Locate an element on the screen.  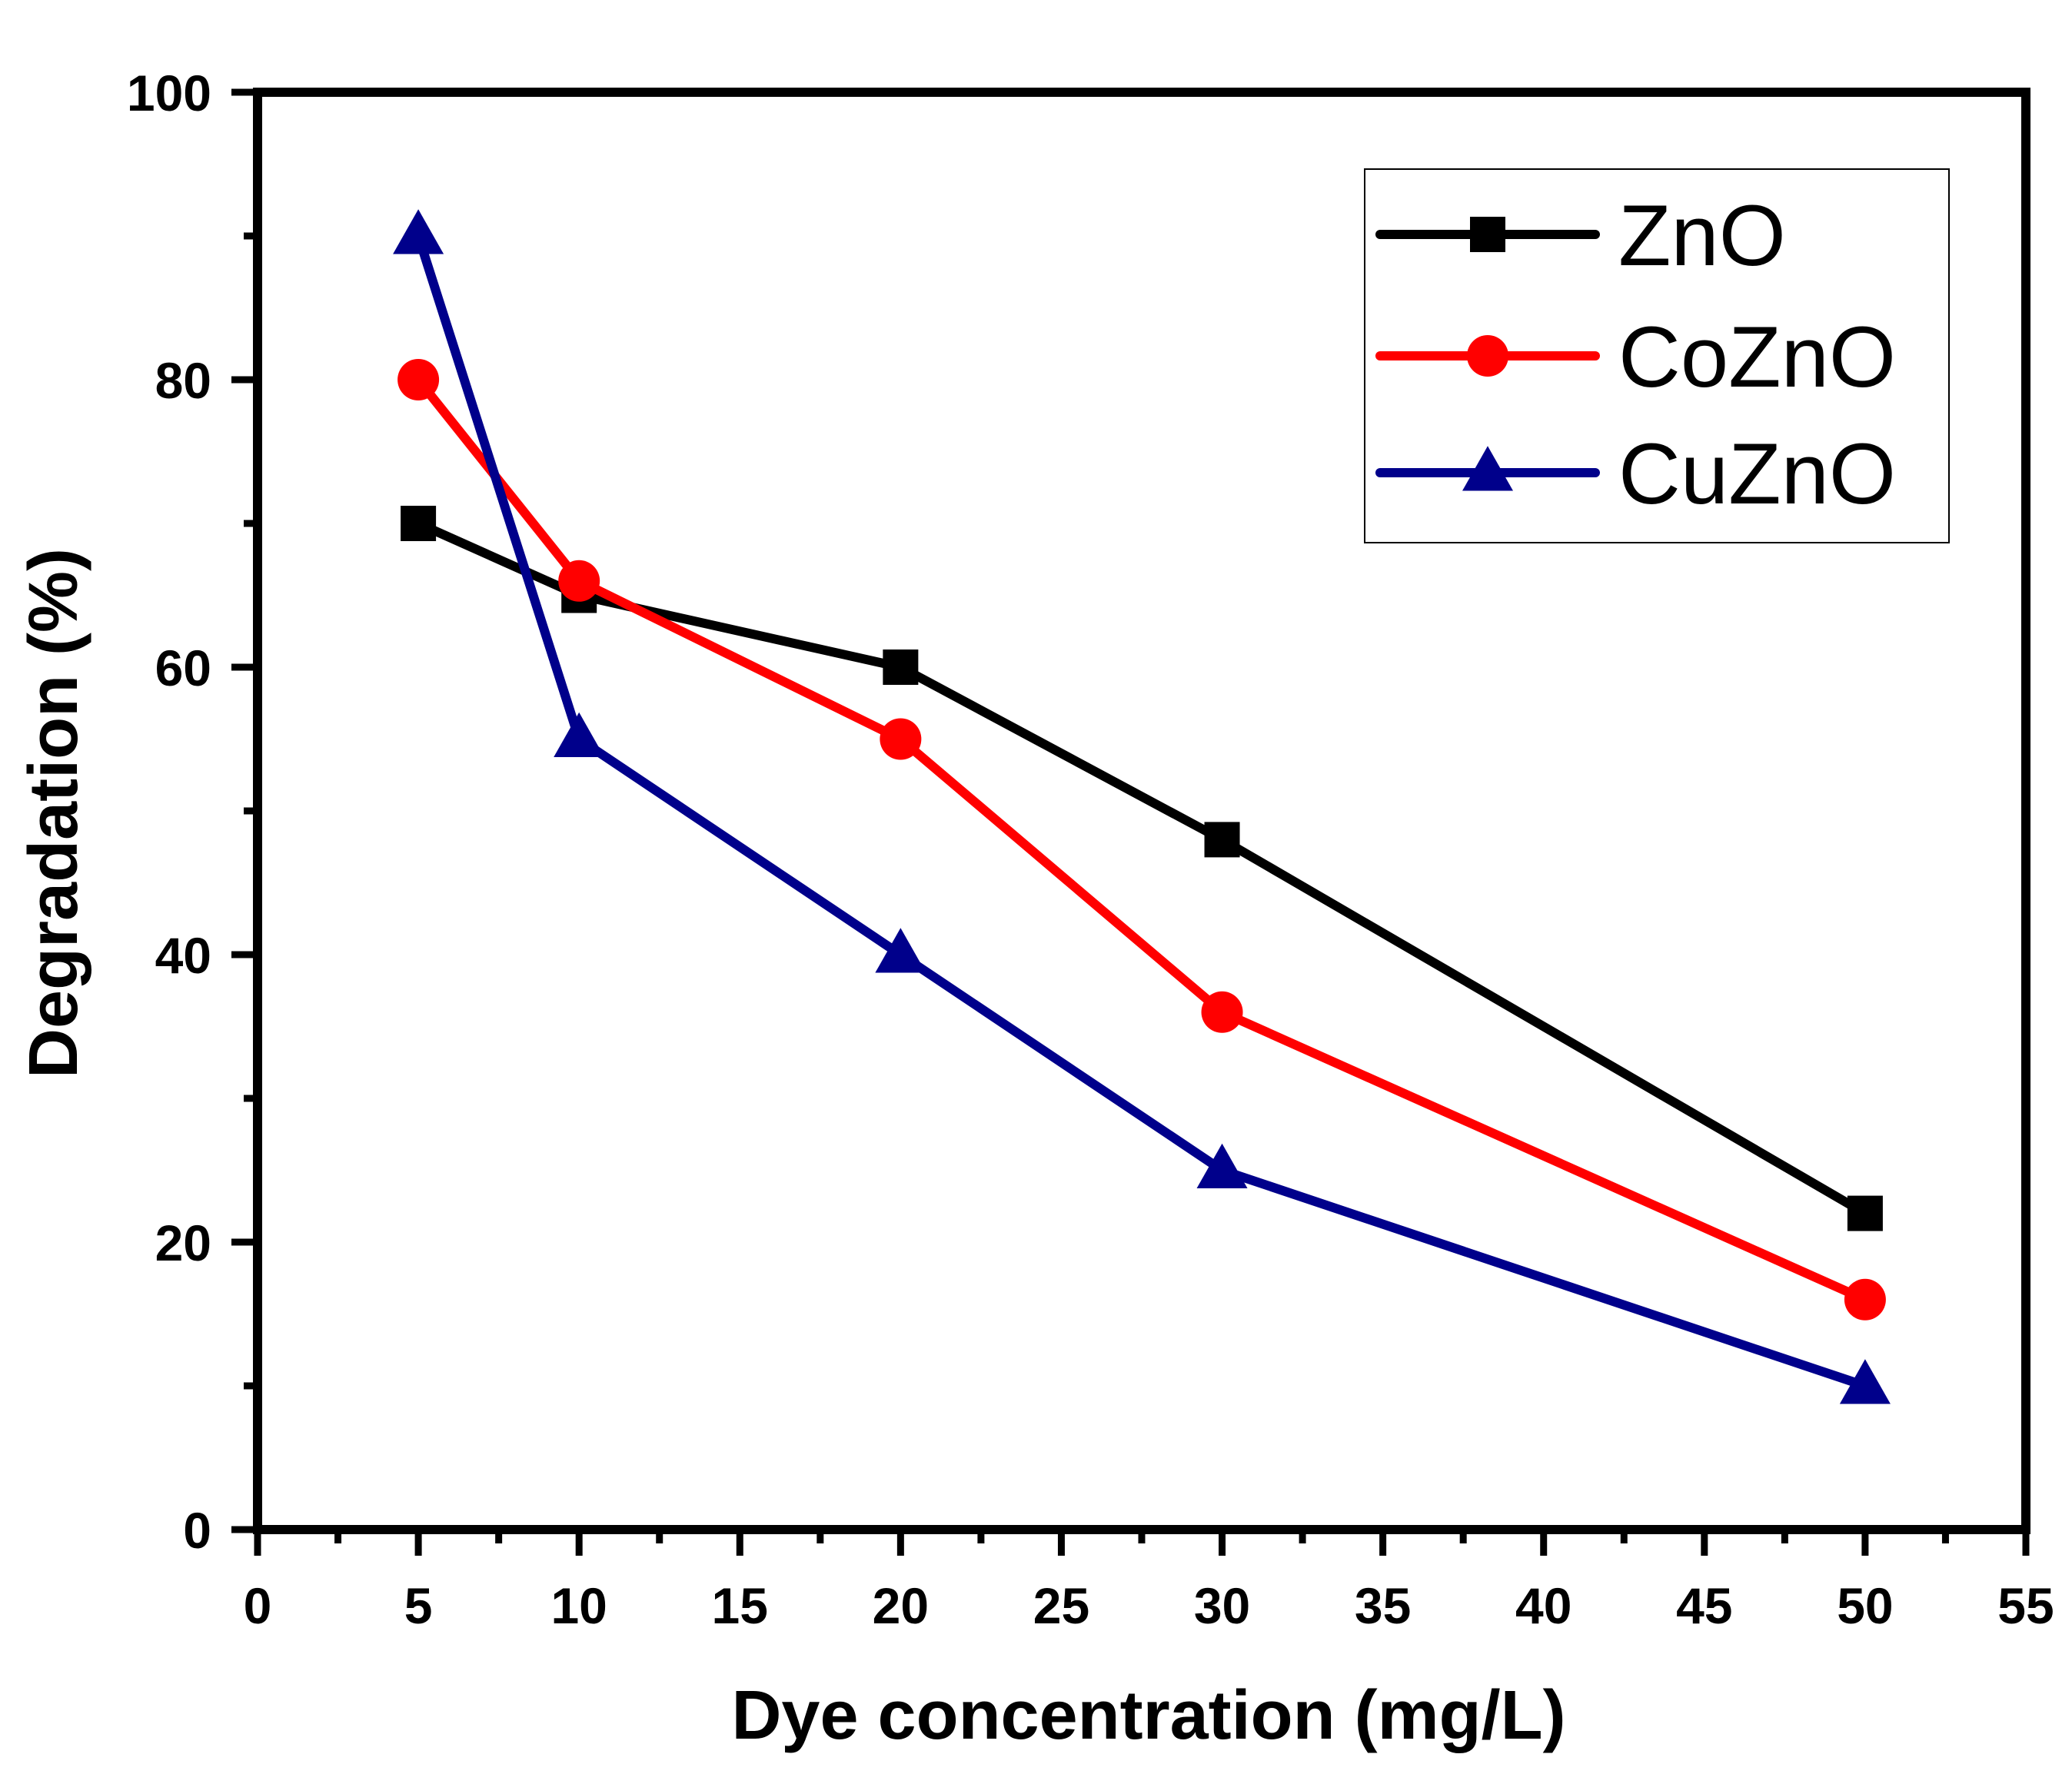
legend-label: CuZnO is located at coordinates (1757, 474).